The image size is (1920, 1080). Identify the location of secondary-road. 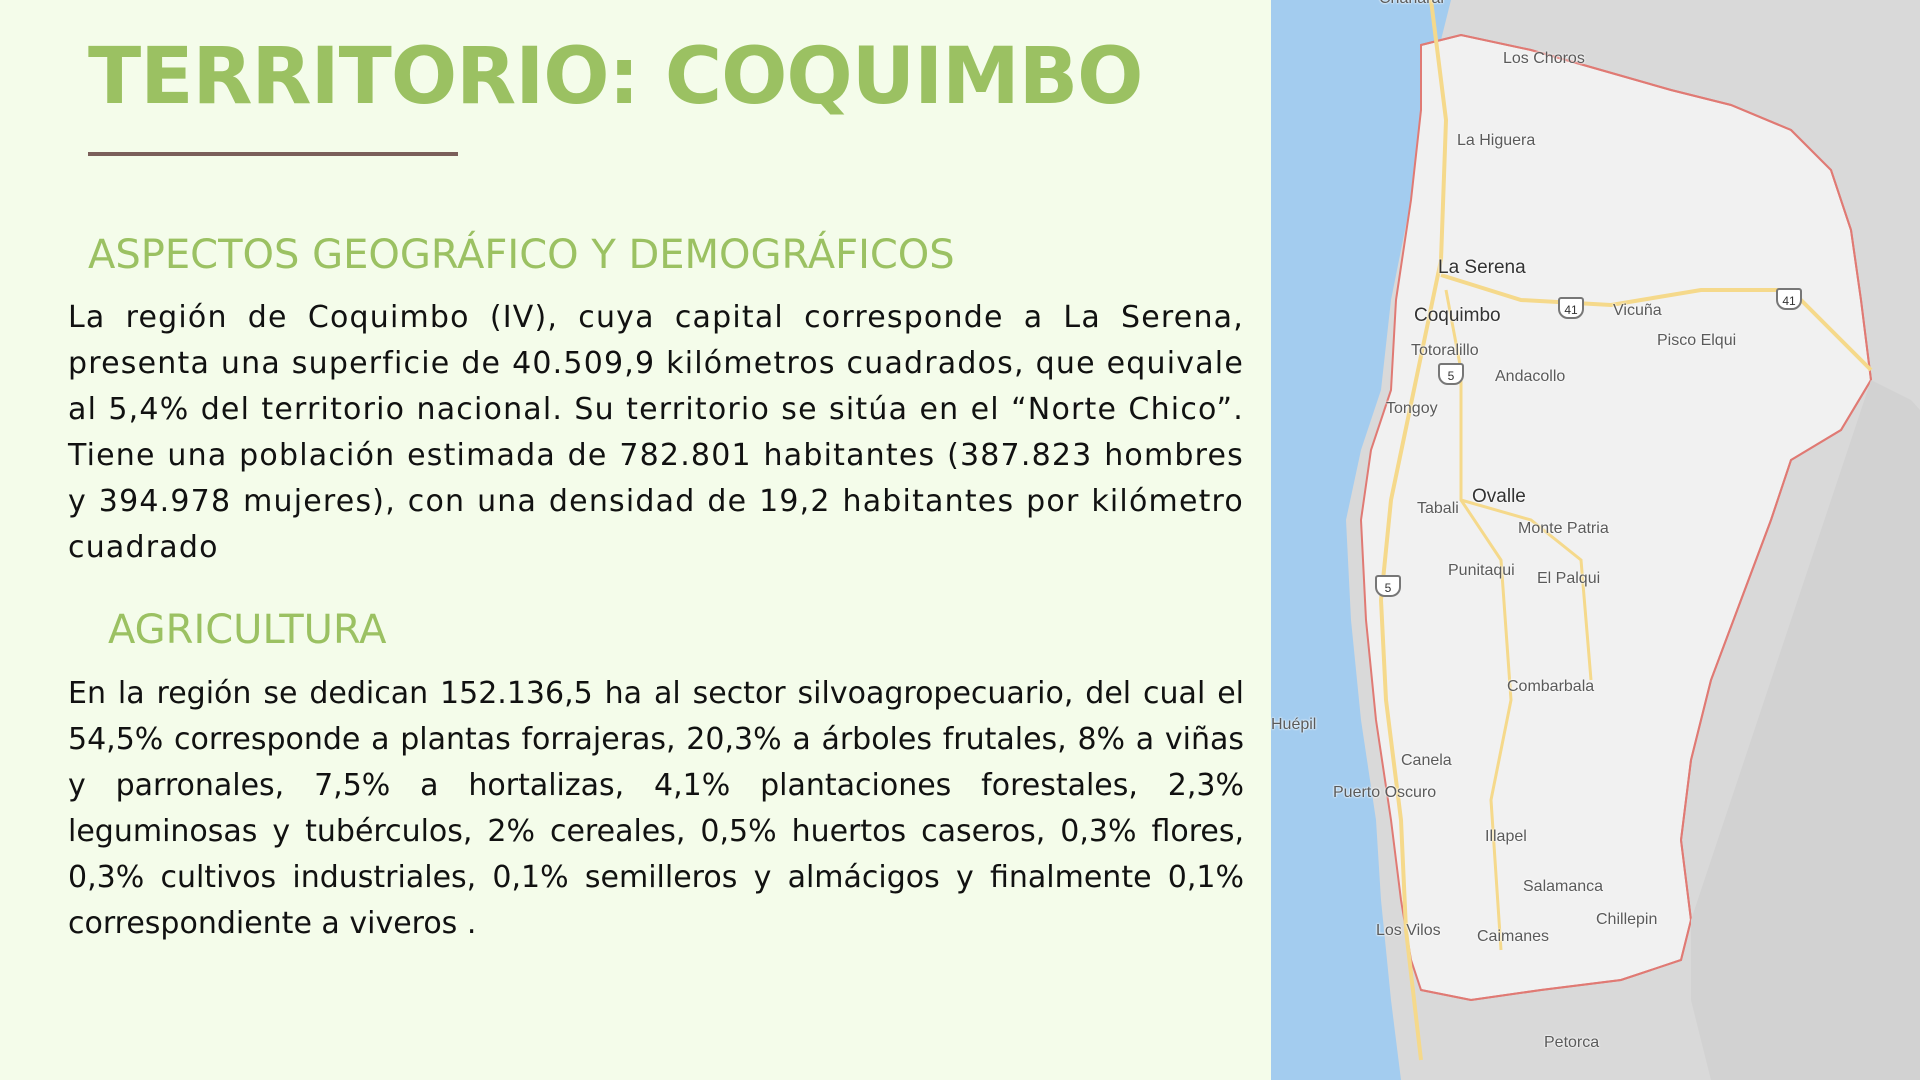
(1526, 589).